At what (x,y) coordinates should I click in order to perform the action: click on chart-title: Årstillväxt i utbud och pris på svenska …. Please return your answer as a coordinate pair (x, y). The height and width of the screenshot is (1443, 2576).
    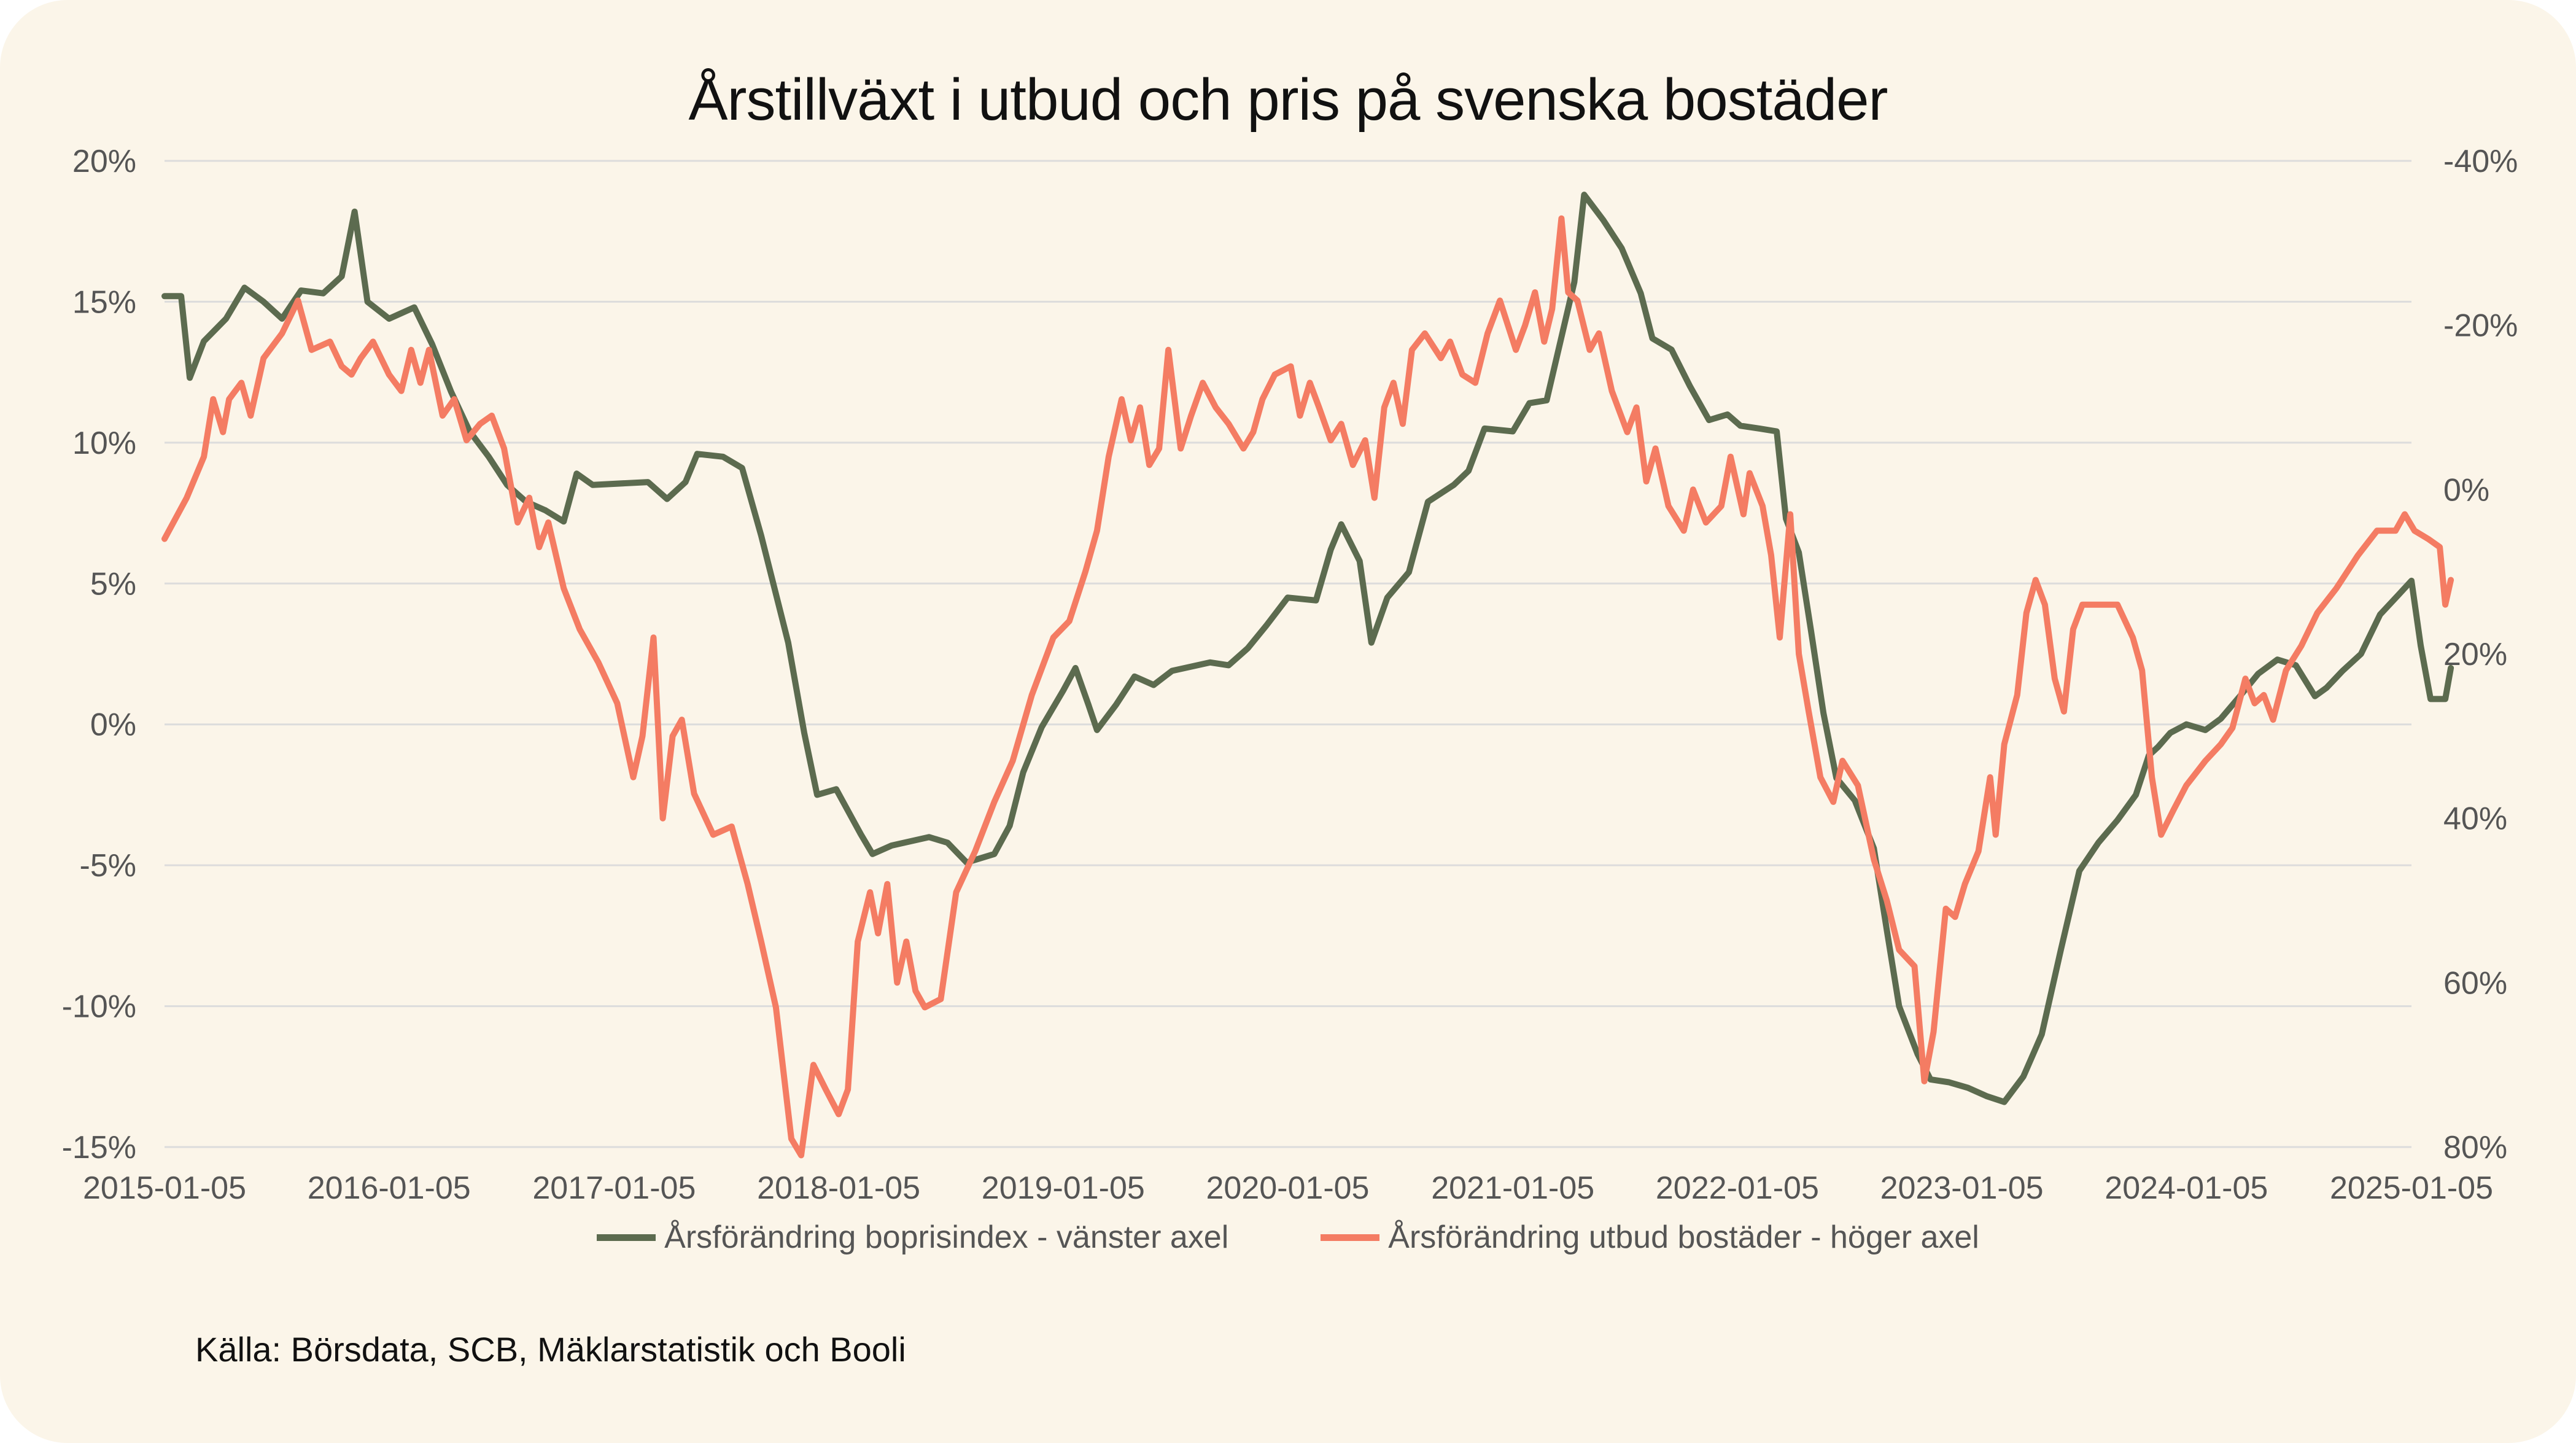
    Looking at the image, I should click on (1288, 100).